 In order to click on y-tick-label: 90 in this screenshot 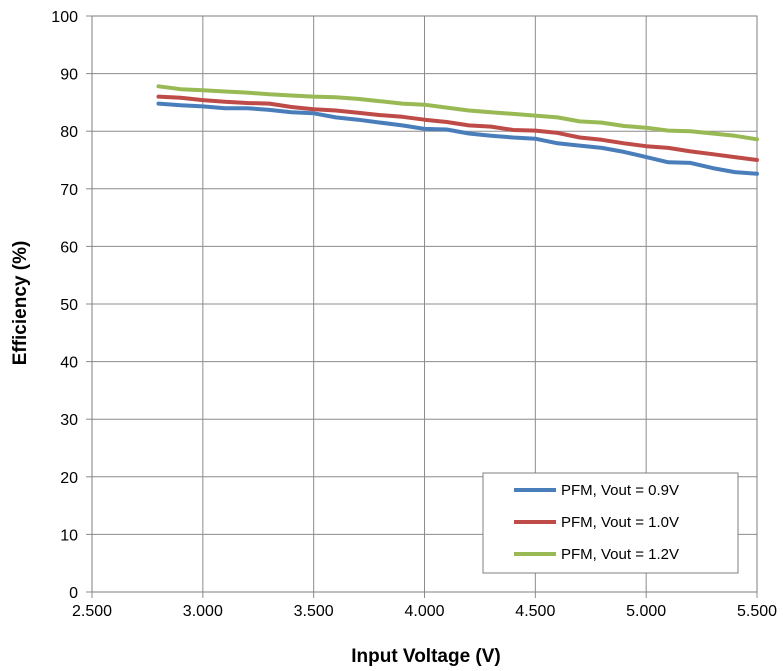, I will do `click(69, 75)`.